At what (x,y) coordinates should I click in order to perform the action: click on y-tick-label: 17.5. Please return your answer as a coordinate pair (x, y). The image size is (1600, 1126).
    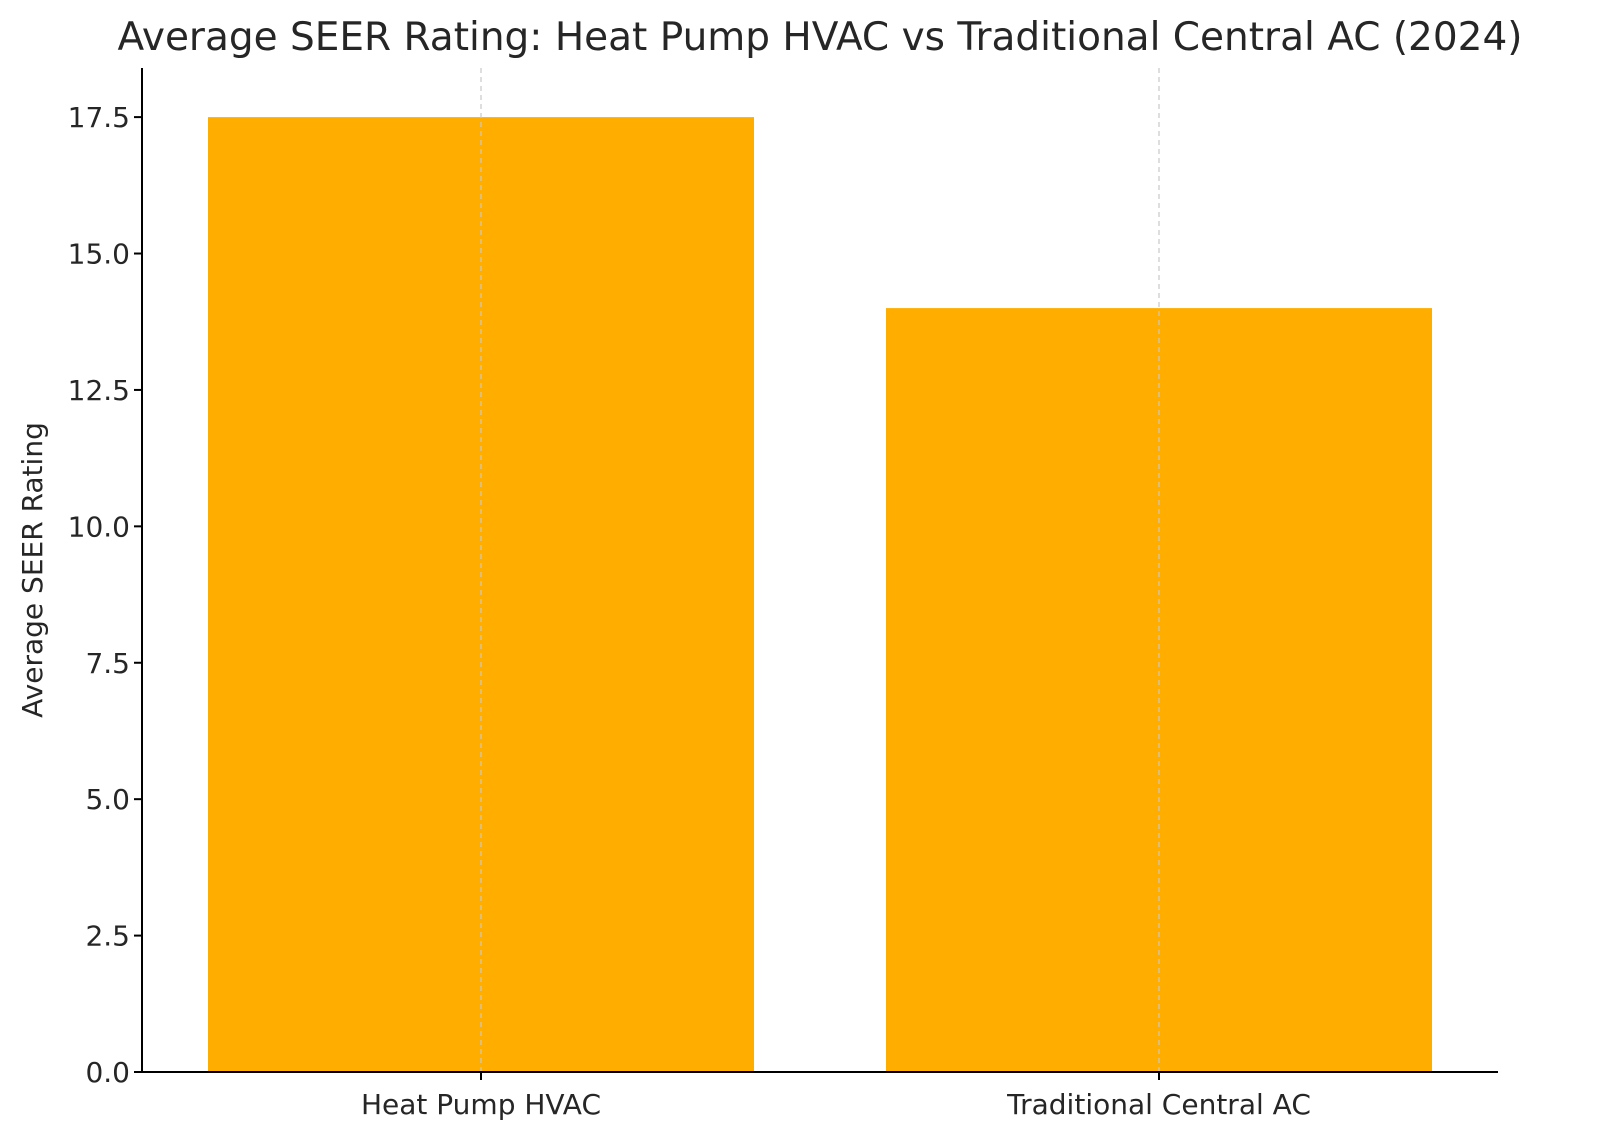
    Looking at the image, I should click on (99, 117).